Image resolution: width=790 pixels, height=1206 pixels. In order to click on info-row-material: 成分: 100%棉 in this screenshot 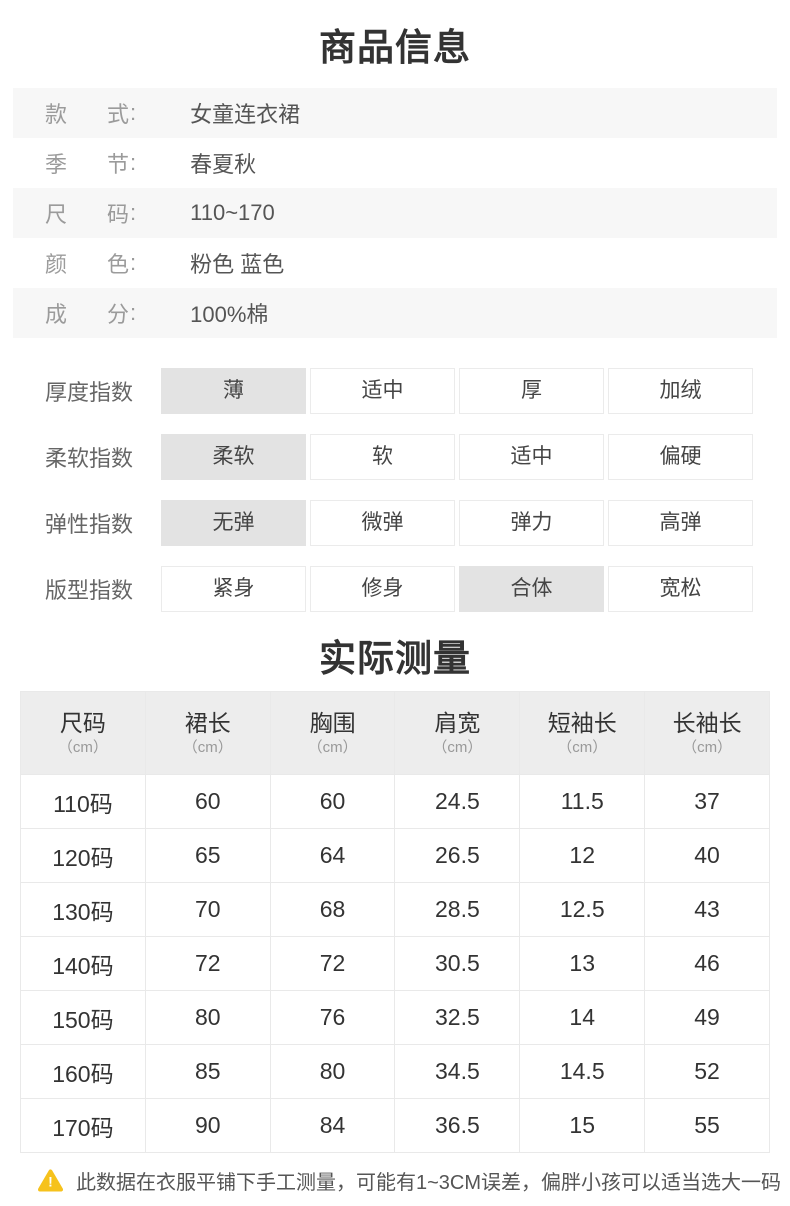, I will do `click(395, 313)`.